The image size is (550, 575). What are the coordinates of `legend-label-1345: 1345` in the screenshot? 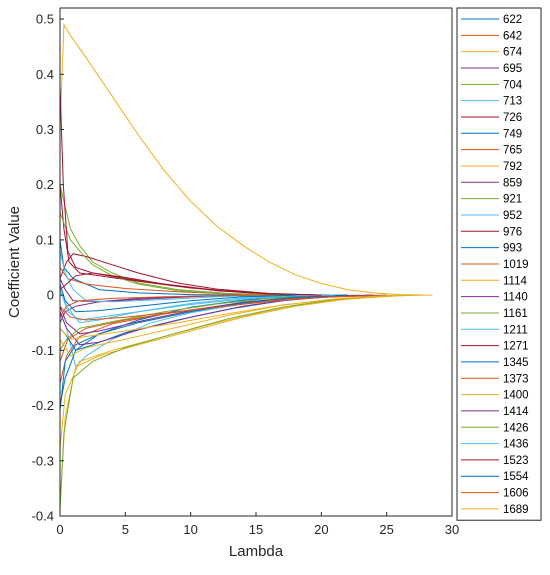 It's located at (516, 363).